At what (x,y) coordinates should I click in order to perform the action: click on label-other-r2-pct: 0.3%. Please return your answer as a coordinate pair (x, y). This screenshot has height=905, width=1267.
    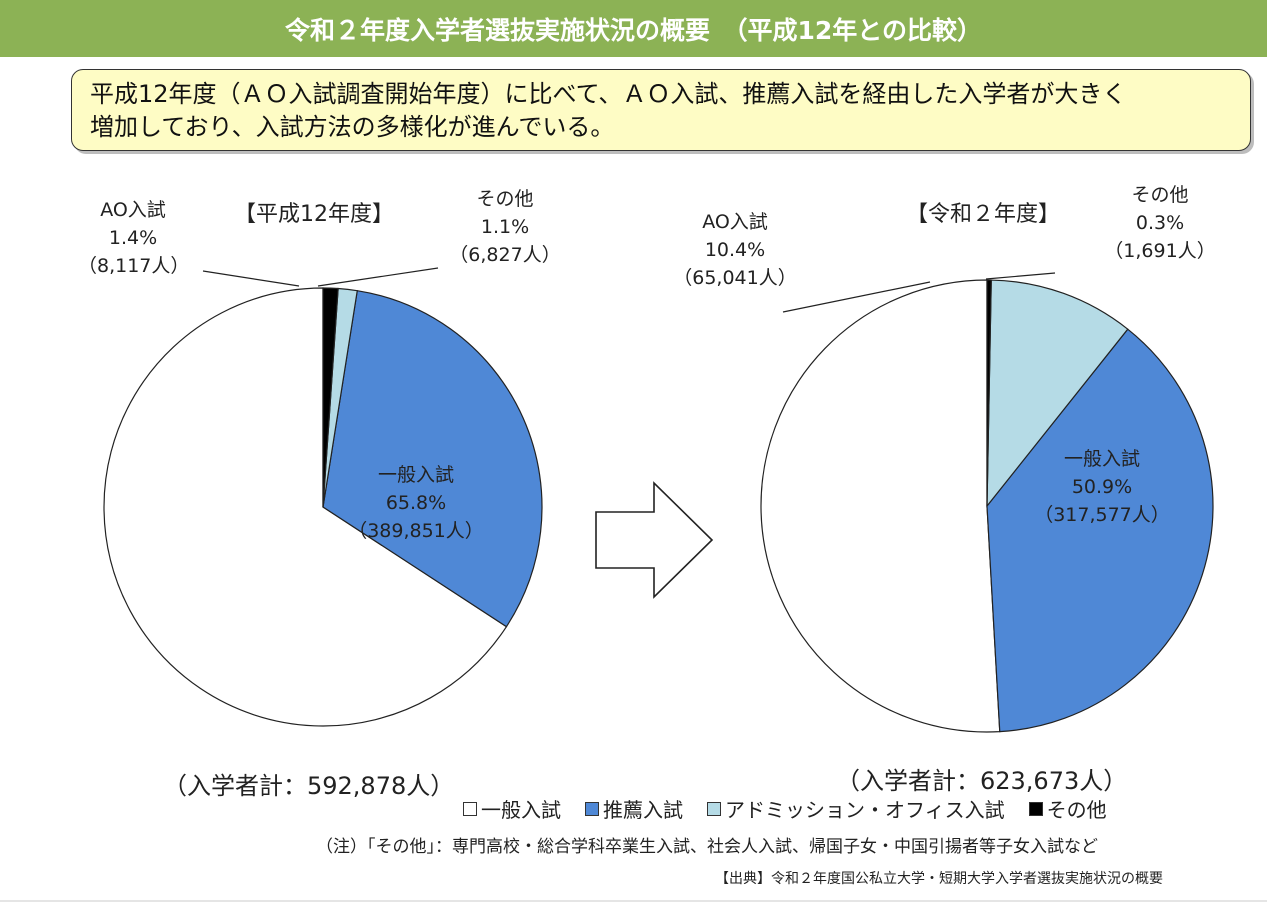
    Looking at the image, I should click on (1160, 223).